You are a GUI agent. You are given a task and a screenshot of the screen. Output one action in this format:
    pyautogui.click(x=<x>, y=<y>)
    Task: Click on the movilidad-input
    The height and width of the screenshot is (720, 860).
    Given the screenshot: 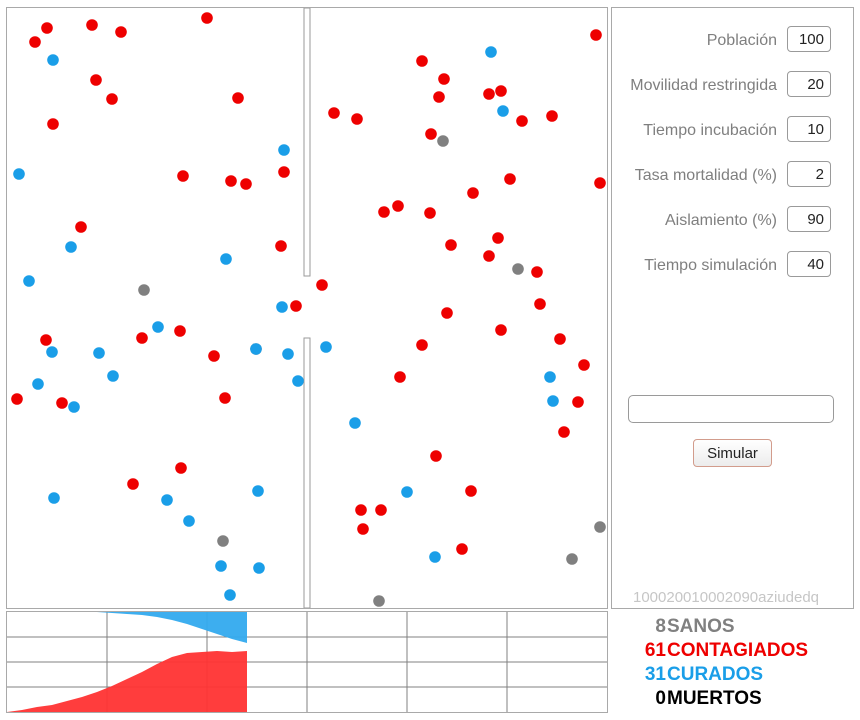 What is the action you would take?
    pyautogui.click(x=809, y=84)
    